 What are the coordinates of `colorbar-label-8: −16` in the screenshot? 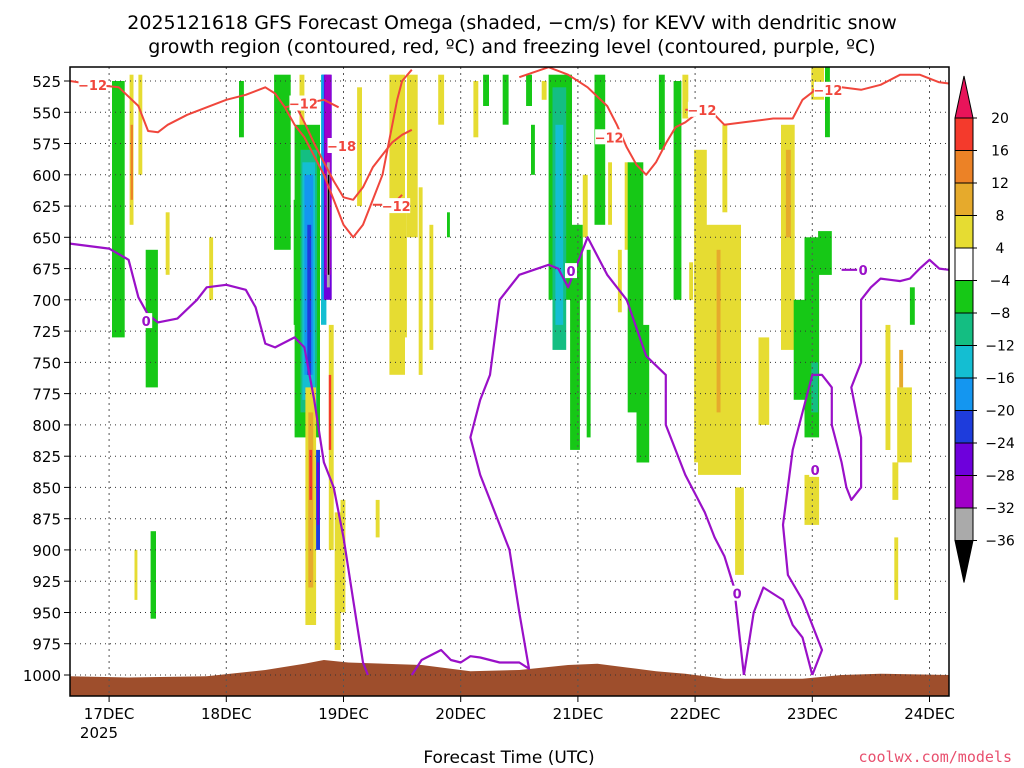 It's located at (1000, 379).